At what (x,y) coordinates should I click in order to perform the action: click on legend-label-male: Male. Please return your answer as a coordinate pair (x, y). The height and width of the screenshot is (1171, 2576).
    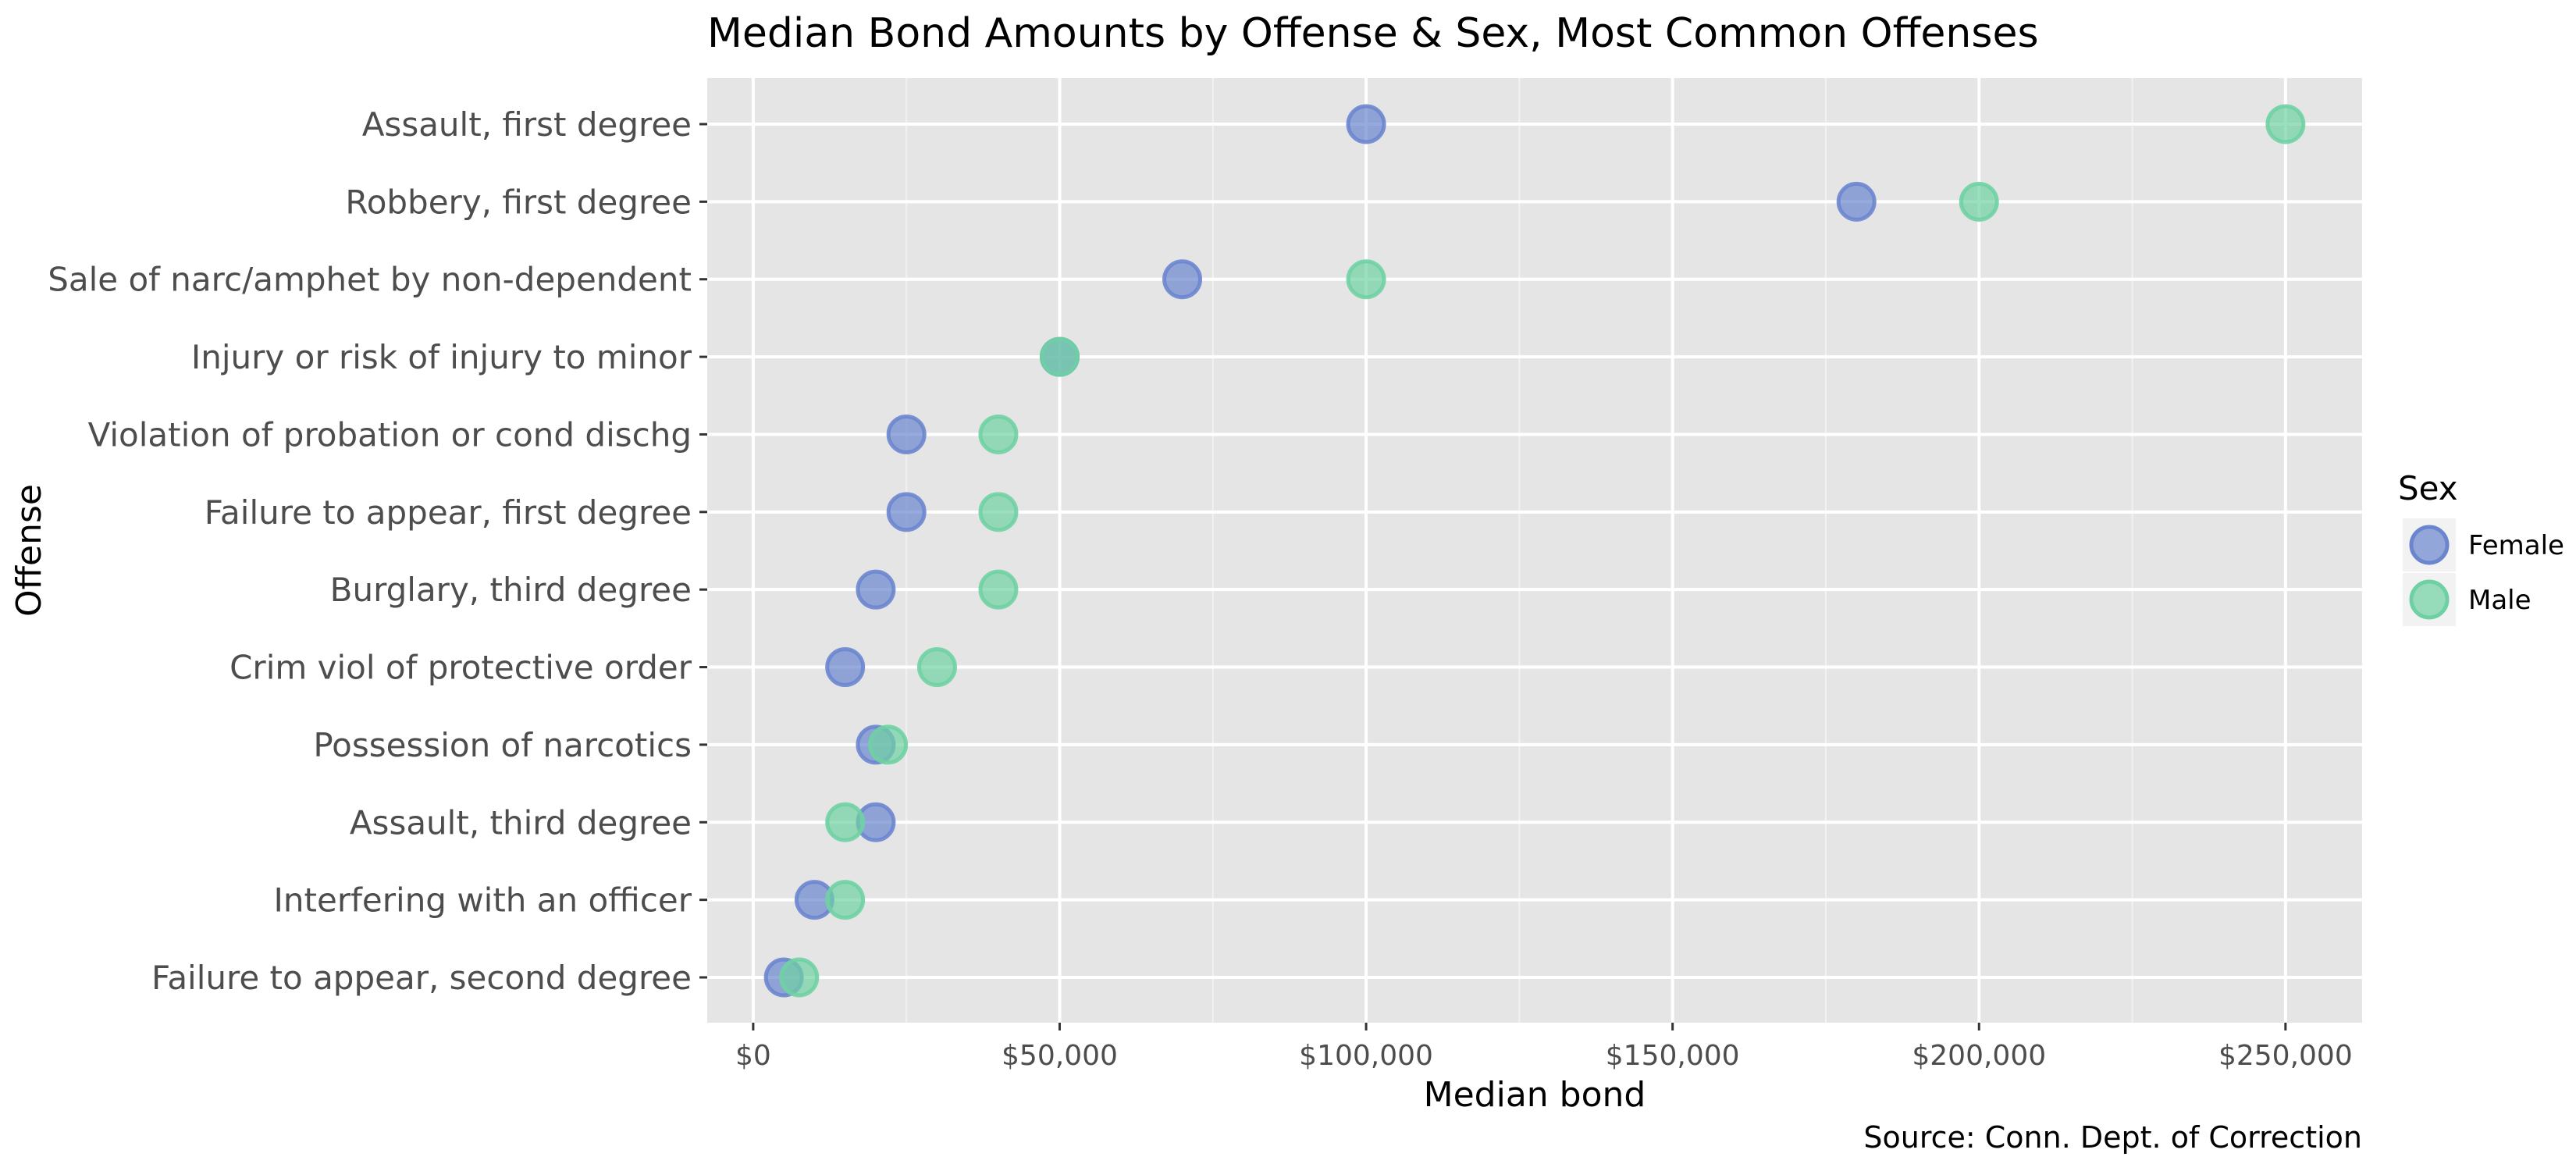
    Looking at the image, I should click on (2500, 600).